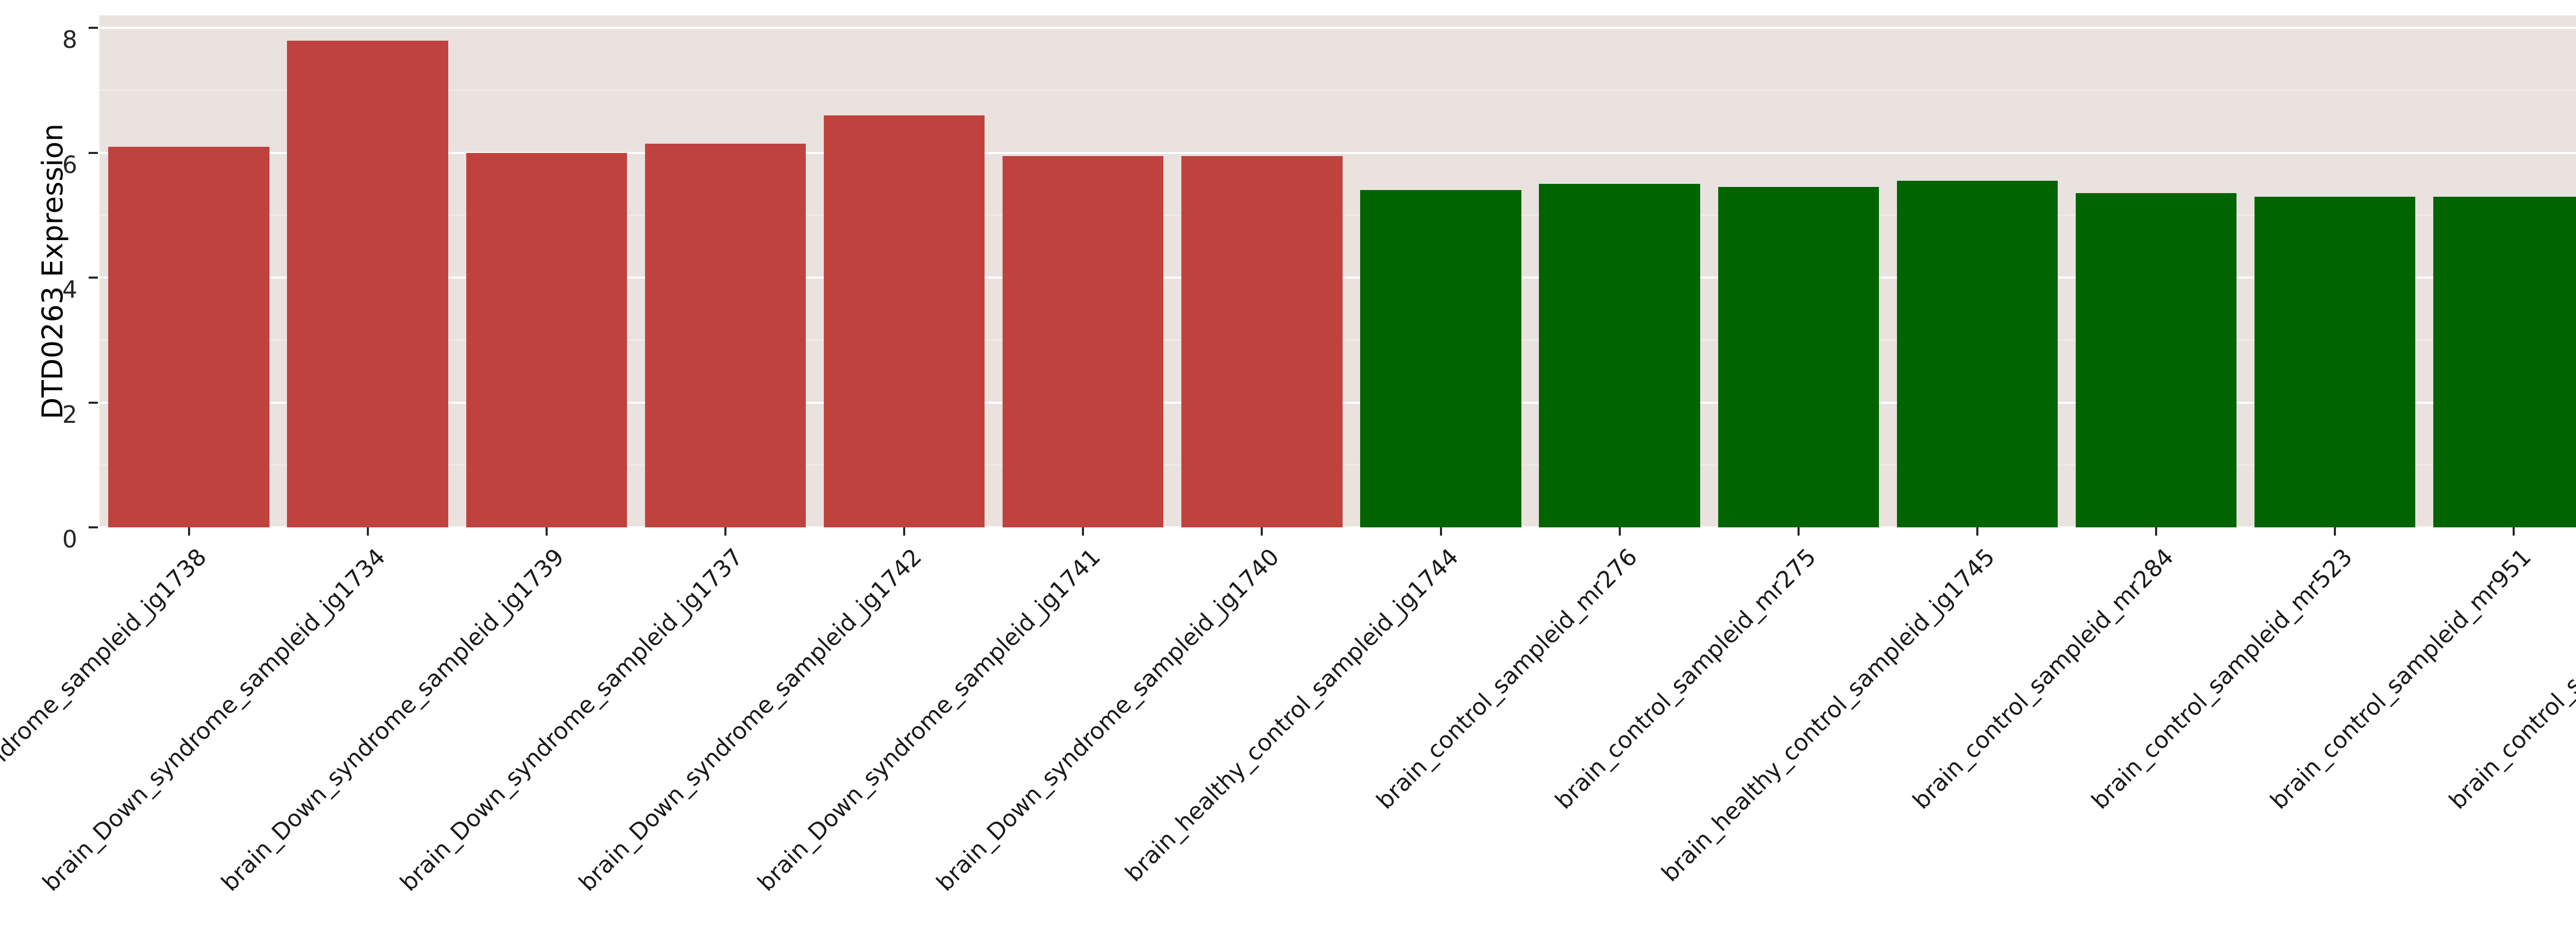 The height and width of the screenshot is (927, 2576). What do you see at coordinates (69, 40) in the screenshot?
I see `y-tick-label: 8` at bounding box center [69, 40].